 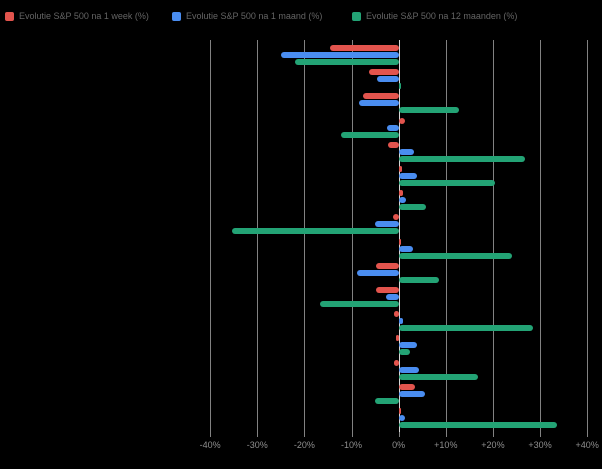 What do you see at coordinates (315, 231) in the screenshot?
I see `bar-12-maanden-group8` at bounding box center [315, 231].